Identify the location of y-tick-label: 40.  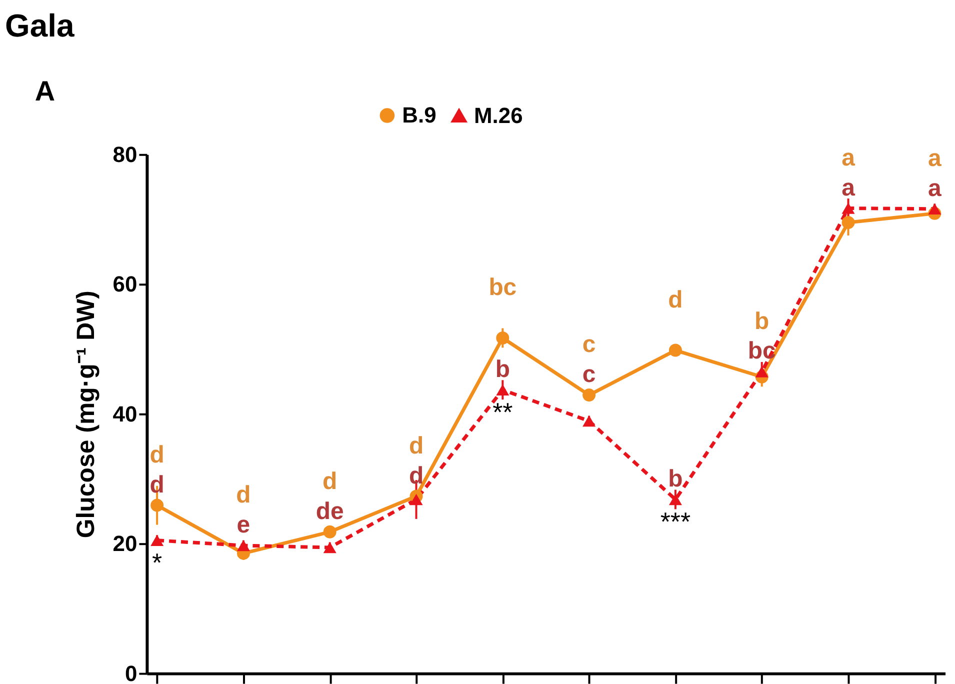
(125, 413).